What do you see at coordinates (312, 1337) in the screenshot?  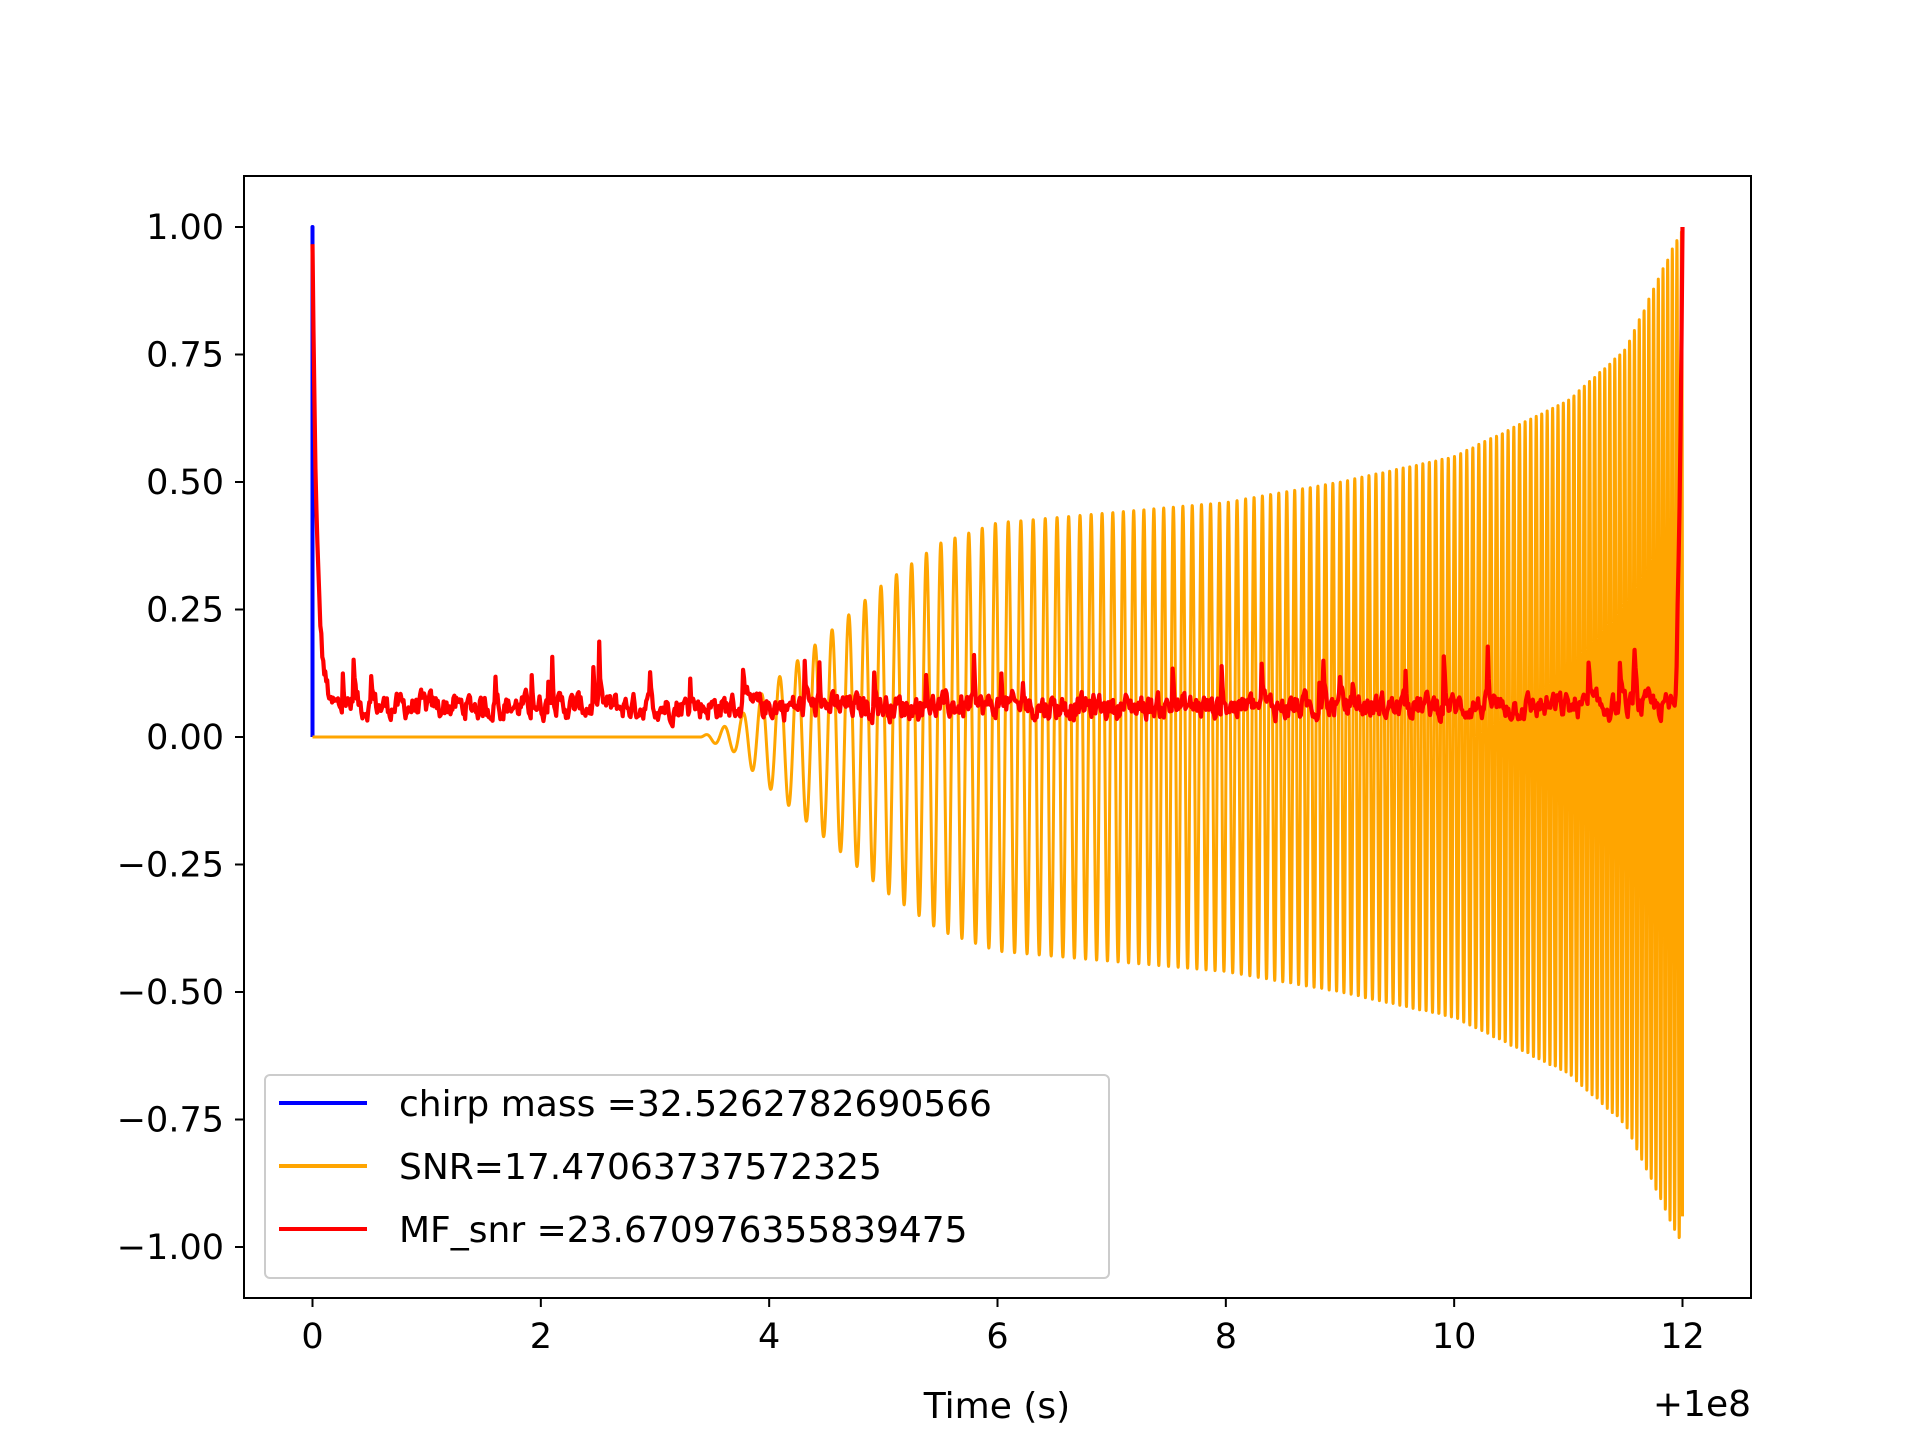 I see `x-tick-label: 0` at bounding box center [312, 1337].